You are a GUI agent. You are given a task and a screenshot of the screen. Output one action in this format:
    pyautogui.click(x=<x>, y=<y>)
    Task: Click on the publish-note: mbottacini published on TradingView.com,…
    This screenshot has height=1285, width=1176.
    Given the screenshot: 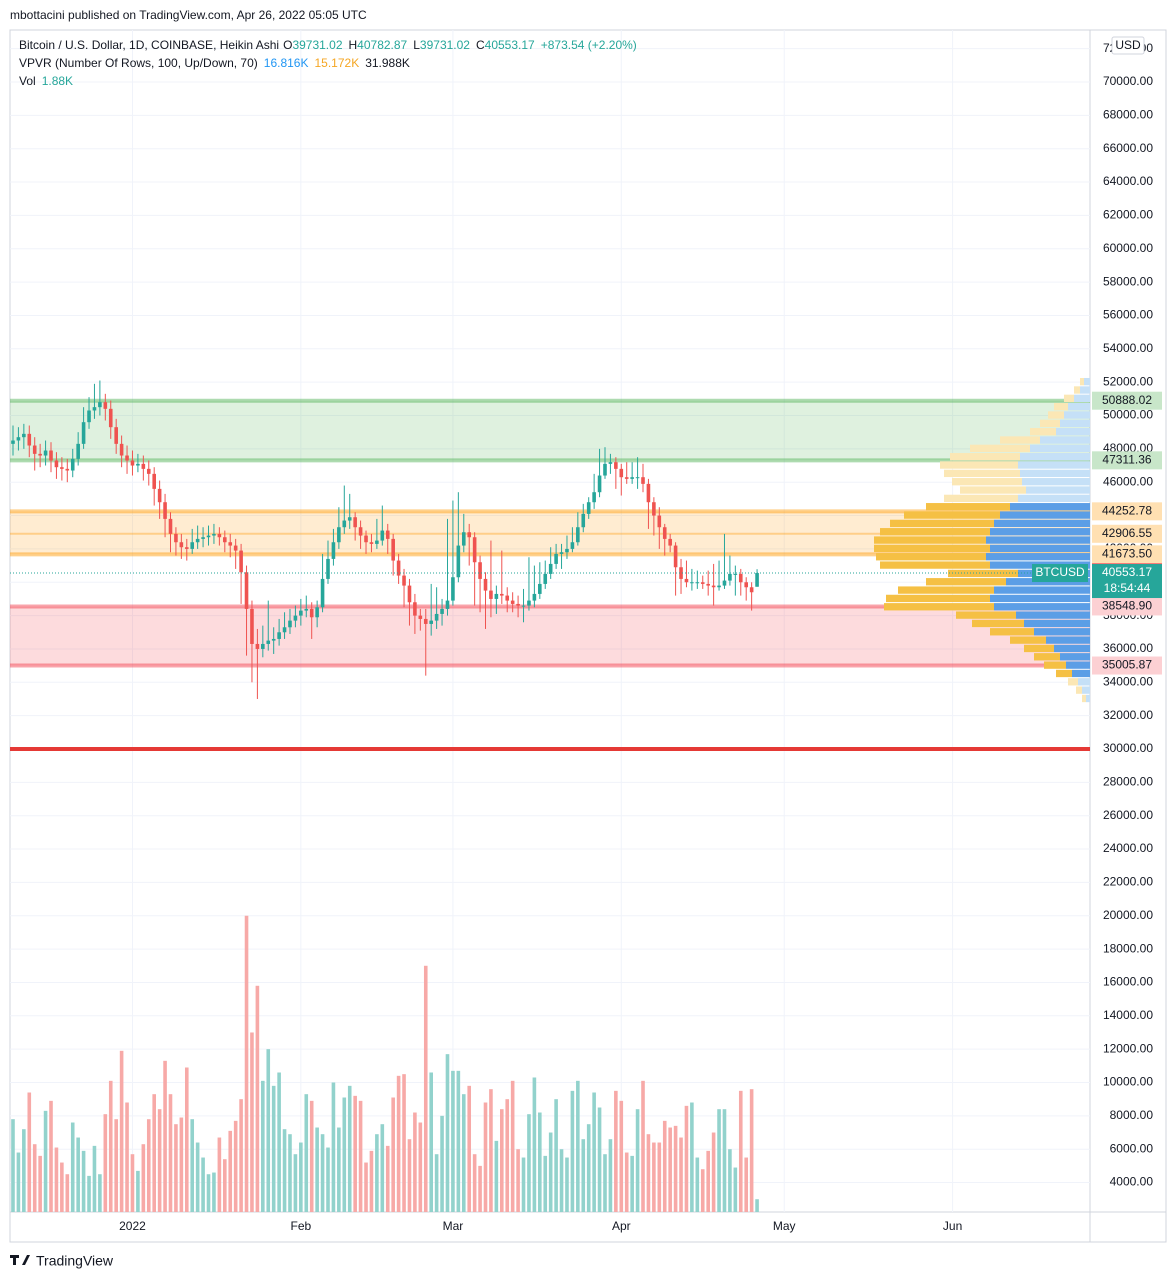 What is the action you would take?
    pyautogui.click(x=188, y=15)
    